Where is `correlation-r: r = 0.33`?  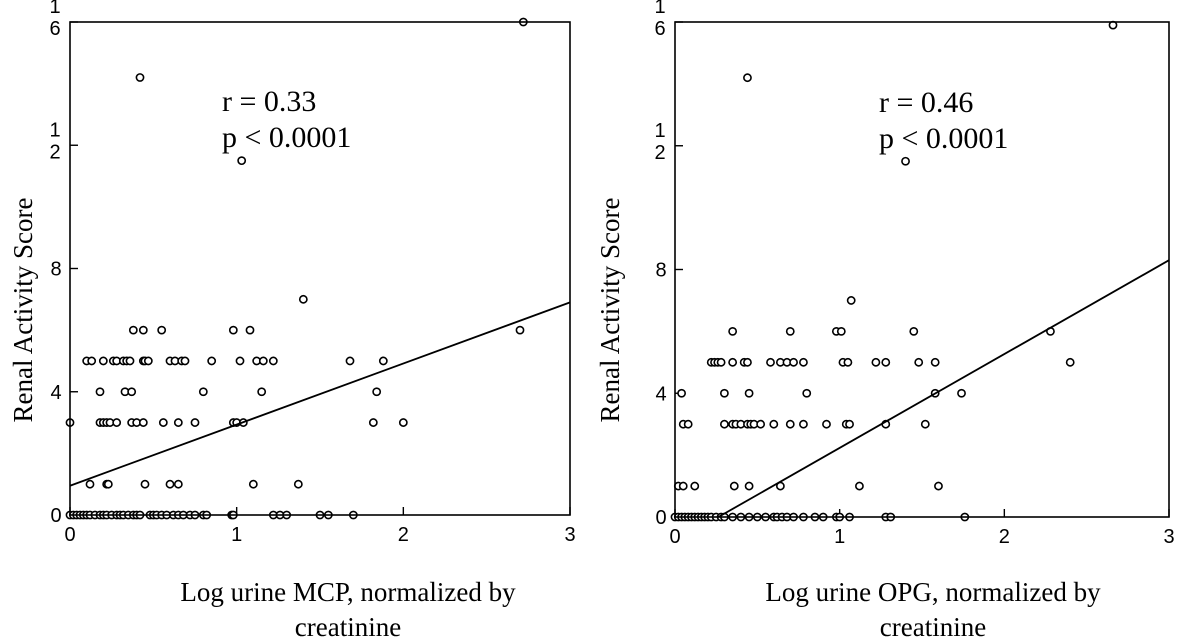
correlation-r: r = 0.33 is located at coordinates (269, 101).